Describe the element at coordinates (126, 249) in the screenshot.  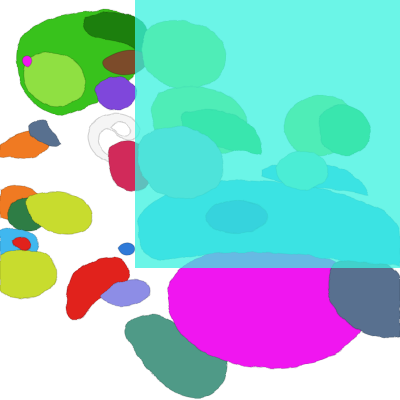
I see `blue-cap-center` at that location.